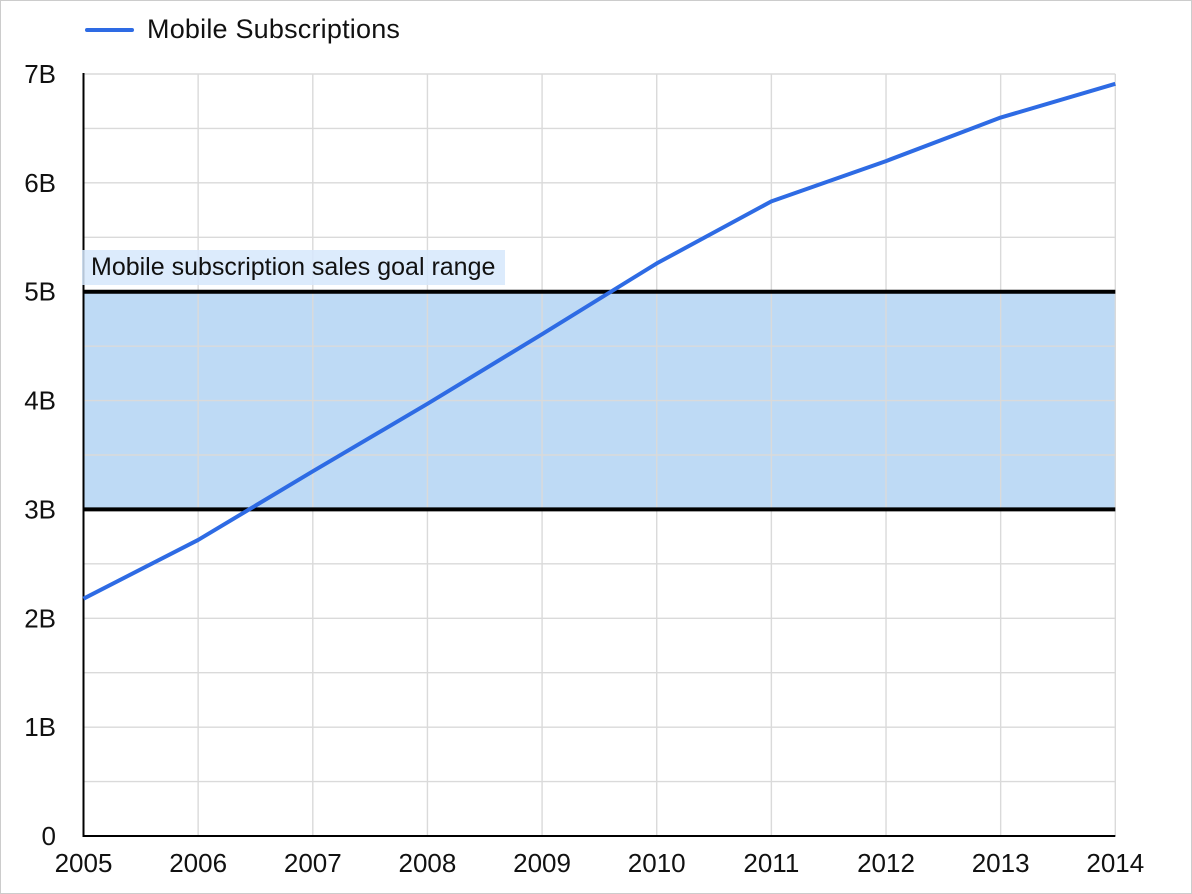  Describe the element at coordinates (40, 74) in the screenshot. I see `y-tick-label: 7B` at that location.